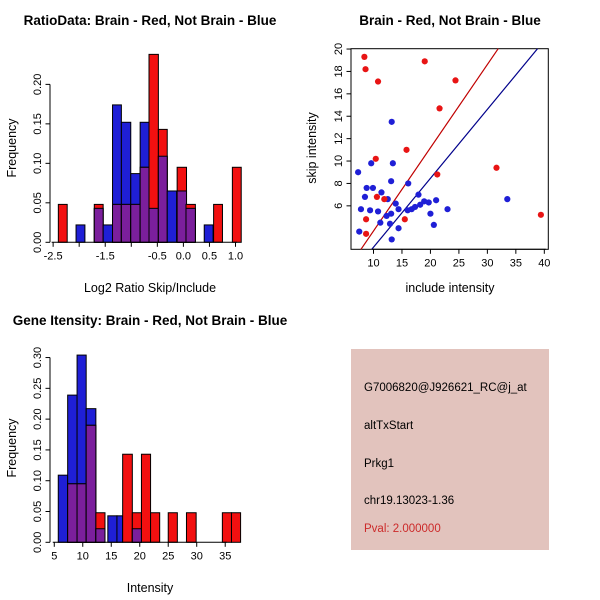 The height and width of the screenshot is (600, 600). I want to click on locus-text: chr19.13023-1.36, so click(409, 501).